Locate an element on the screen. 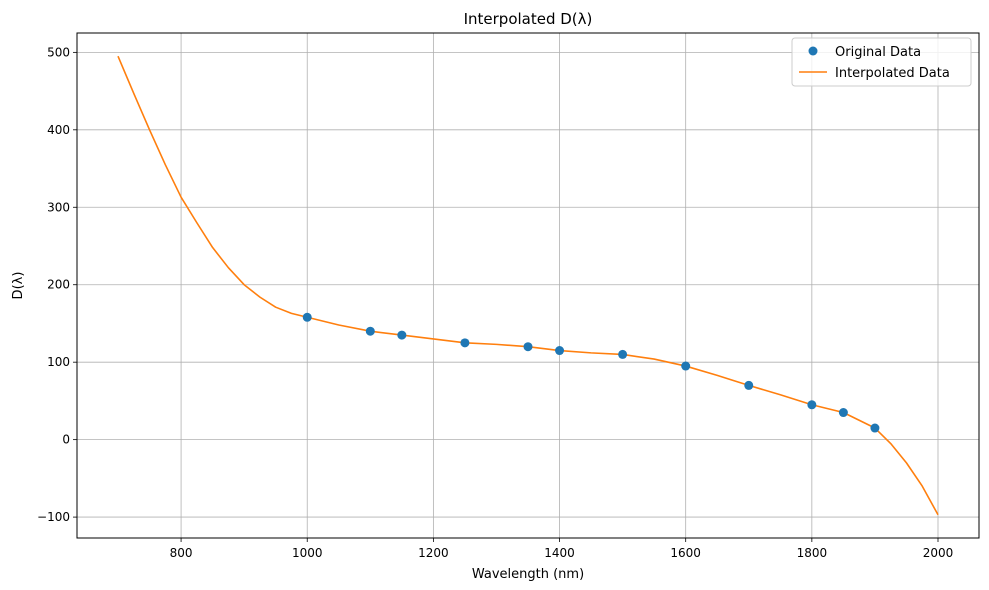  y-tick-label: 500 is located at coordinates (58, 52).